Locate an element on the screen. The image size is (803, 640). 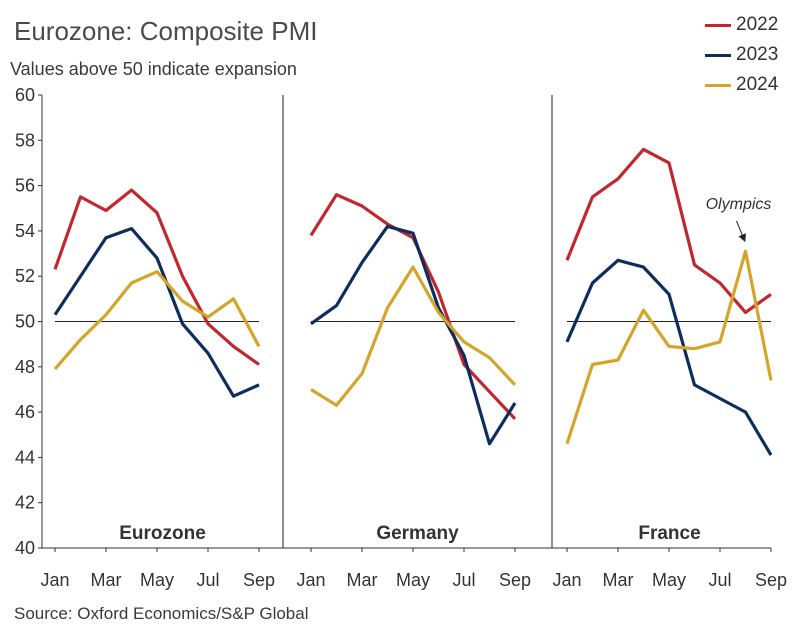
chart-legend: 2022 2023 2024 is located at coordinates (741, 55).